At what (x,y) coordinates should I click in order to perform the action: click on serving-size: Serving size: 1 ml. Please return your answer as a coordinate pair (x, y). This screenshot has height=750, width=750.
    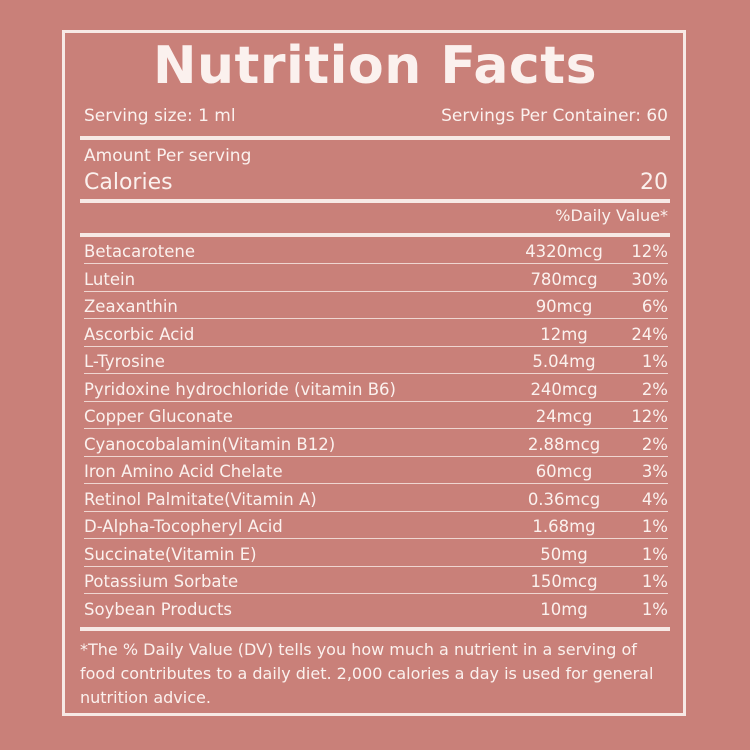
    Looking at the image, I should click on (160, 116).